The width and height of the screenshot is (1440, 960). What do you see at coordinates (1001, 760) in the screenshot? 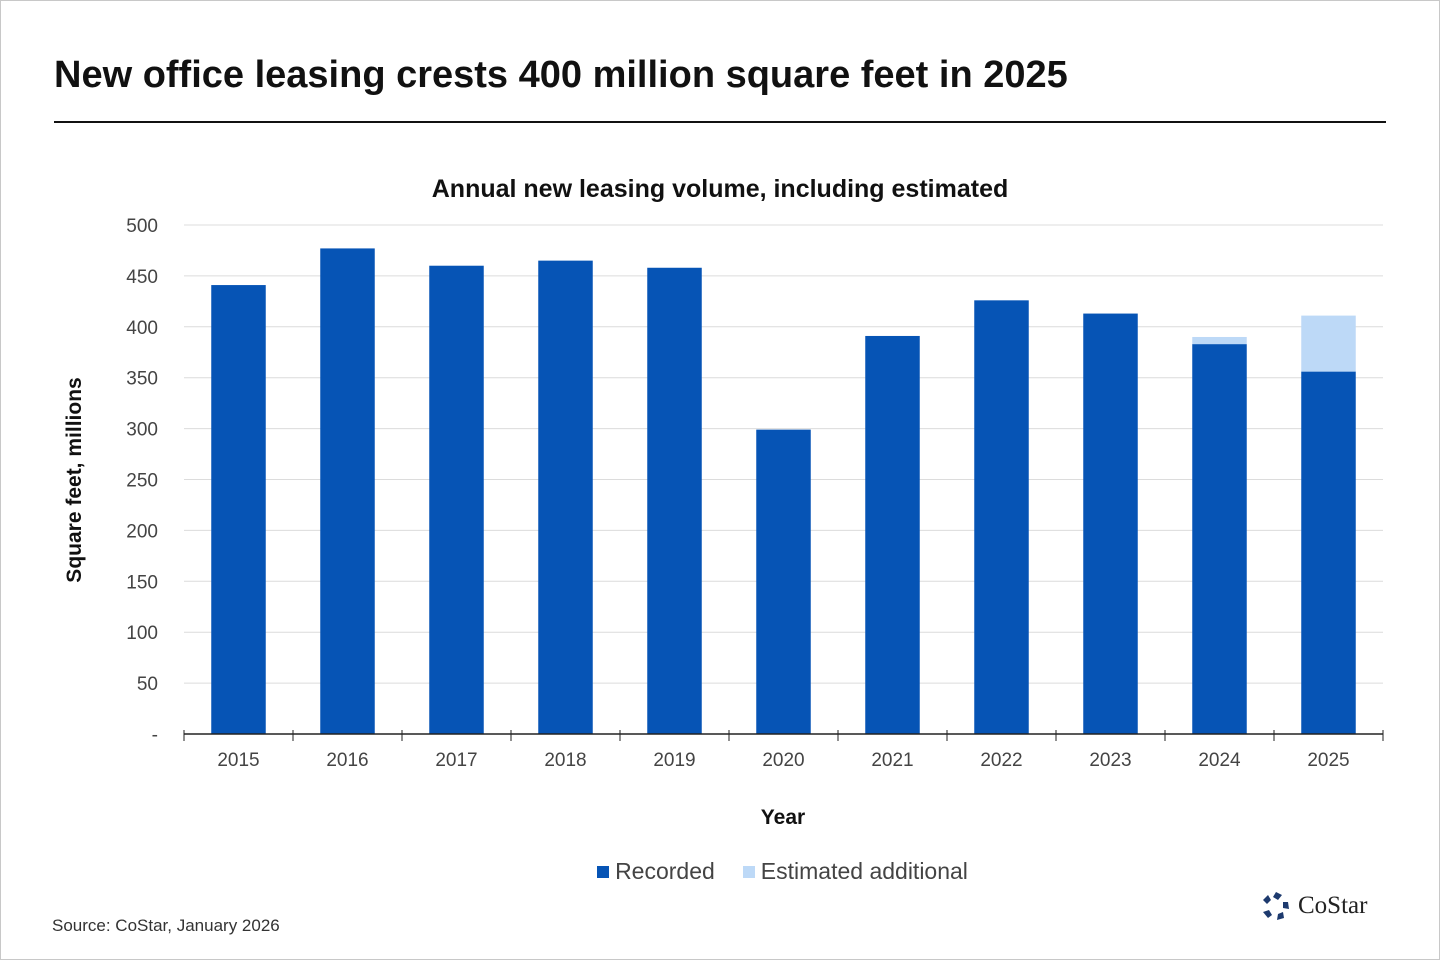
I see `x-tick-label: 2022` at bounding box center [1001, 760].